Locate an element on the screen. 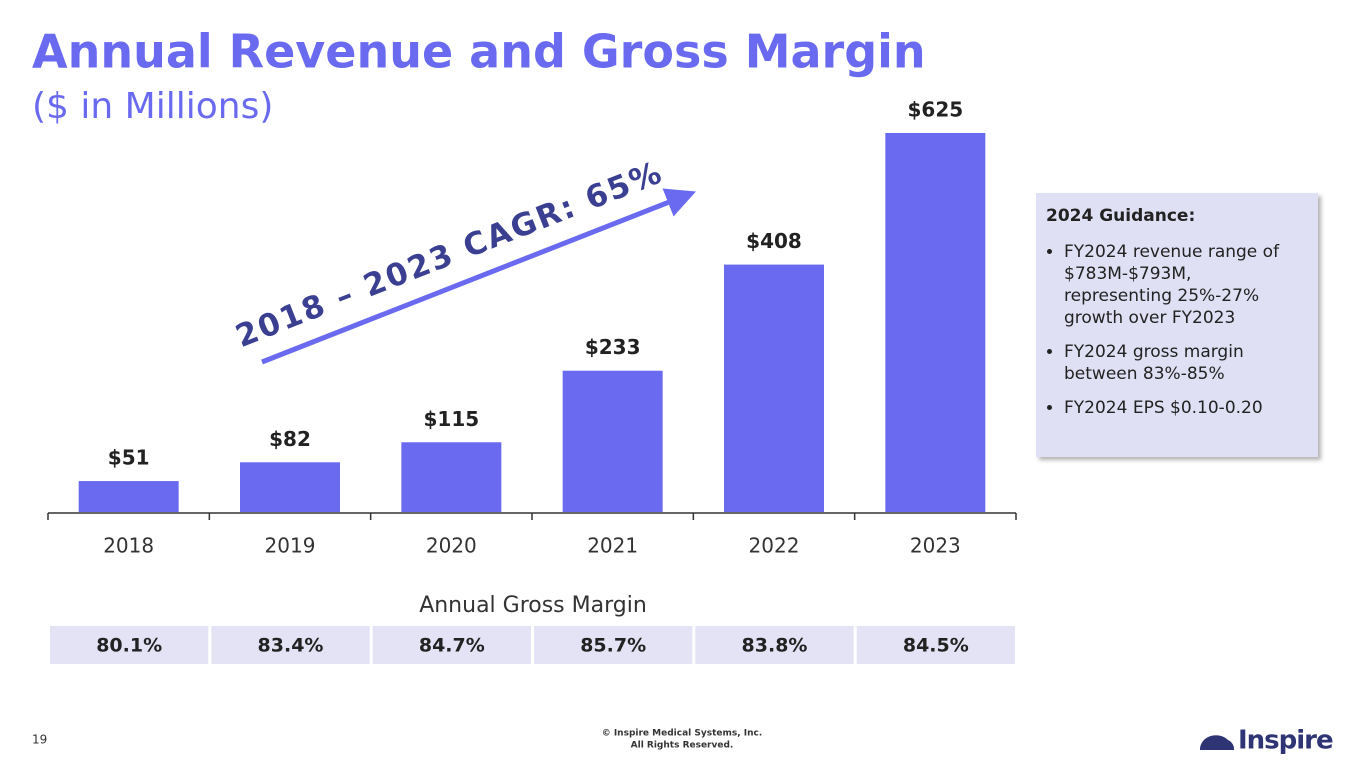 The image size is (1365, 768). chart-title: Annual Revenue and Gross Margin is located at coordinates (479, 52).